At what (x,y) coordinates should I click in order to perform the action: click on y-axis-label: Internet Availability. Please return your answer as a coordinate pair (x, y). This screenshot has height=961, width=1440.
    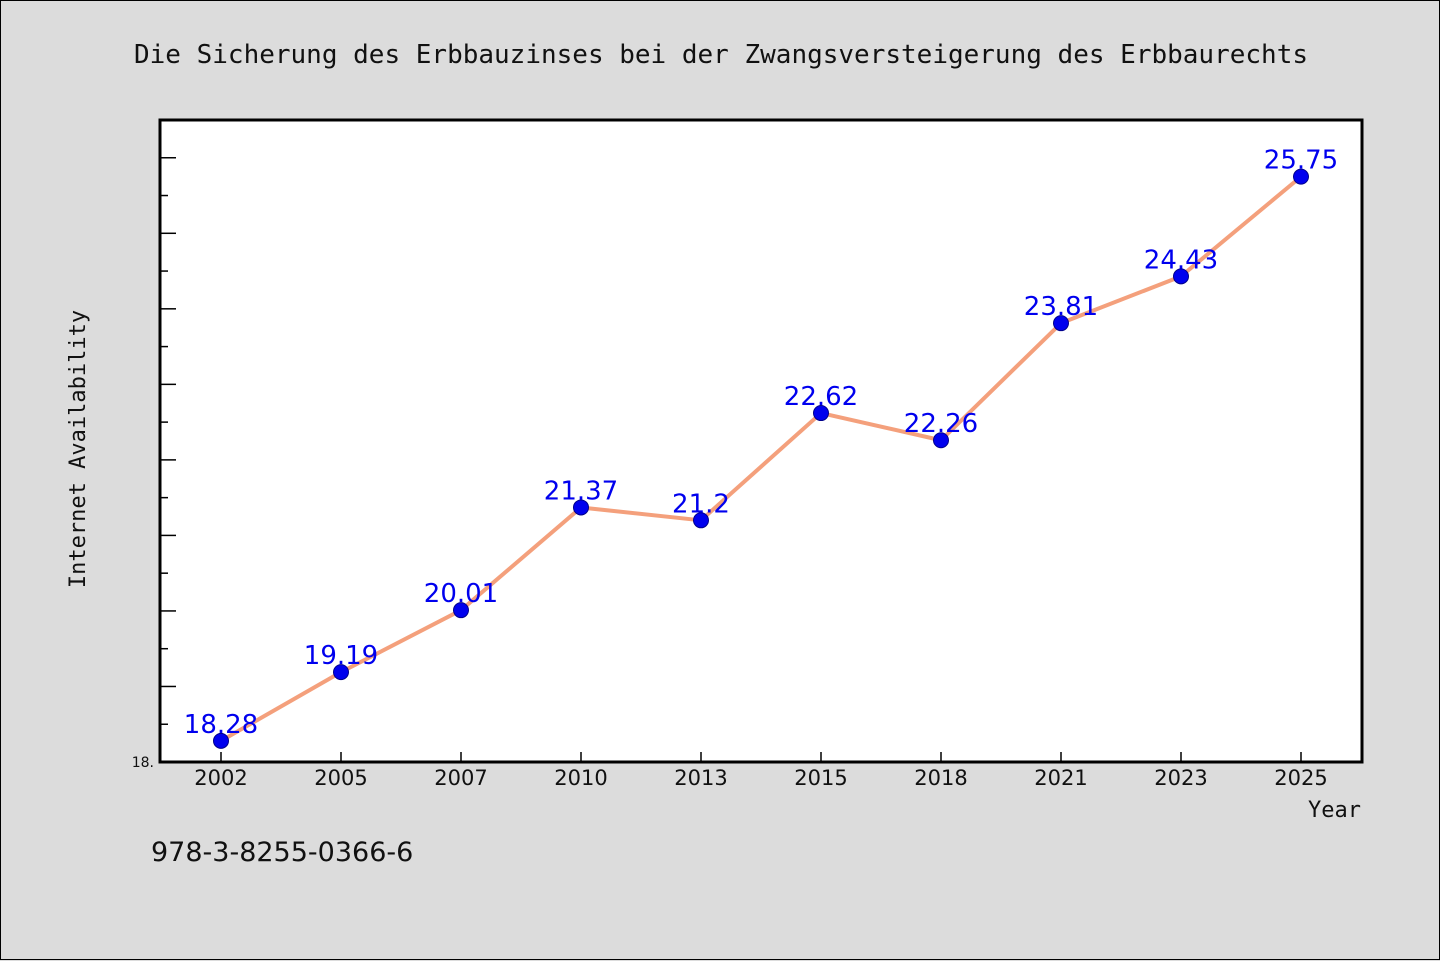
    Looking at the image, I should click on (78, 449).